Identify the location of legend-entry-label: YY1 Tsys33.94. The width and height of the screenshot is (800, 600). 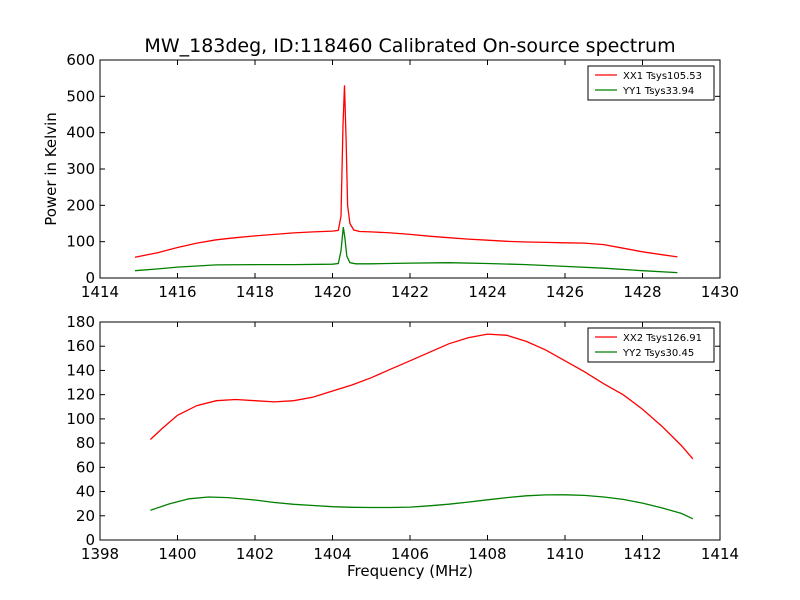
(658, 91).